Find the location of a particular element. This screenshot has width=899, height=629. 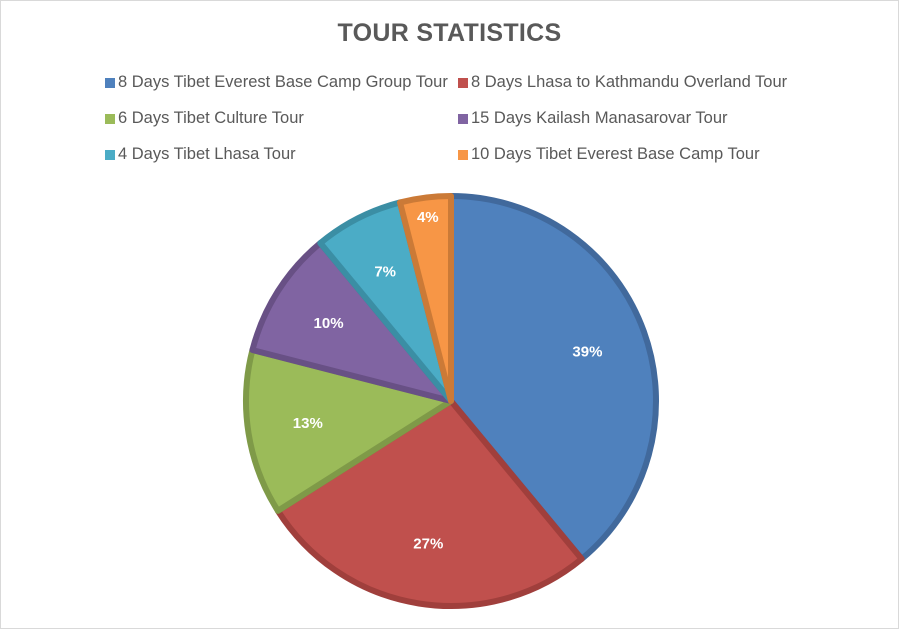

data-label-2: 13% is located at coordinates (308, 423).